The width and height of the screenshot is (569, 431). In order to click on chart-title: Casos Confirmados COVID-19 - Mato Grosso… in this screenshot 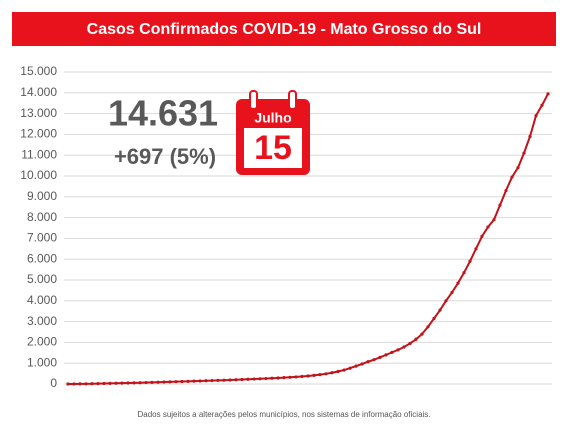, I will do `click(284, 29)`.